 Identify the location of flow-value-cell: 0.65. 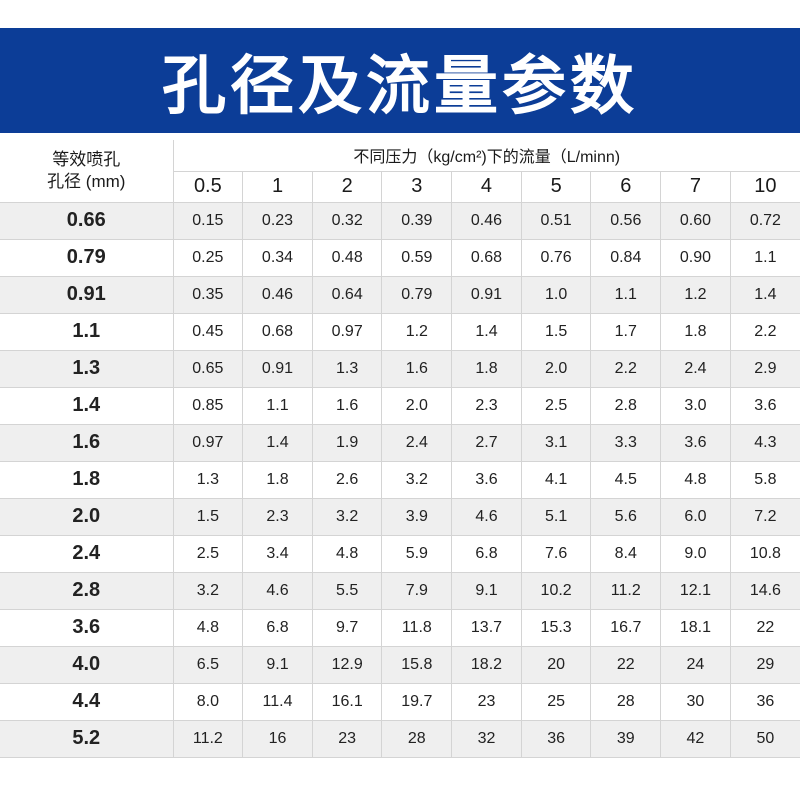
(208, 368).